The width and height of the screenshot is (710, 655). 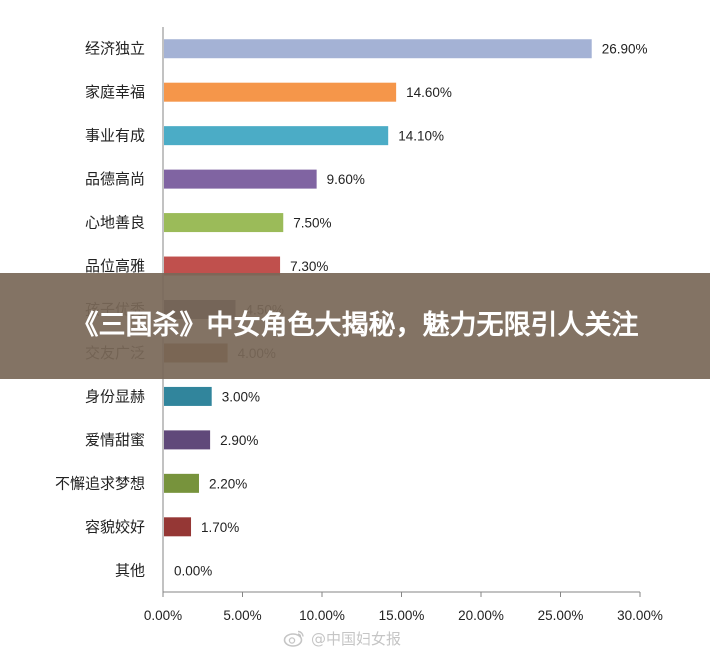 What do you see at coordinates (115, 440) in the screenshot?
I see `category-label: 爱情甜蜜` at bounding box center [115, 440].